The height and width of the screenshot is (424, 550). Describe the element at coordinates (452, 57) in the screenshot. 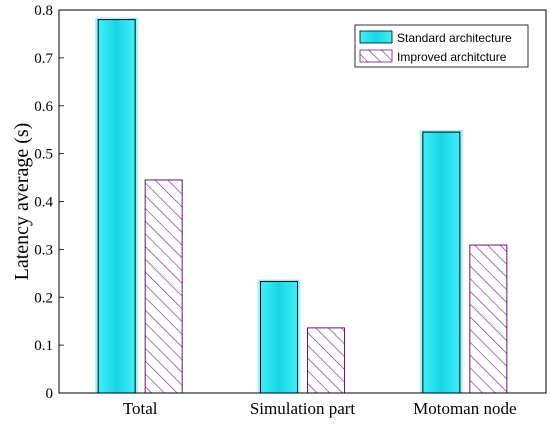

I see `legend-label-improved: Improved architcture` at that location.